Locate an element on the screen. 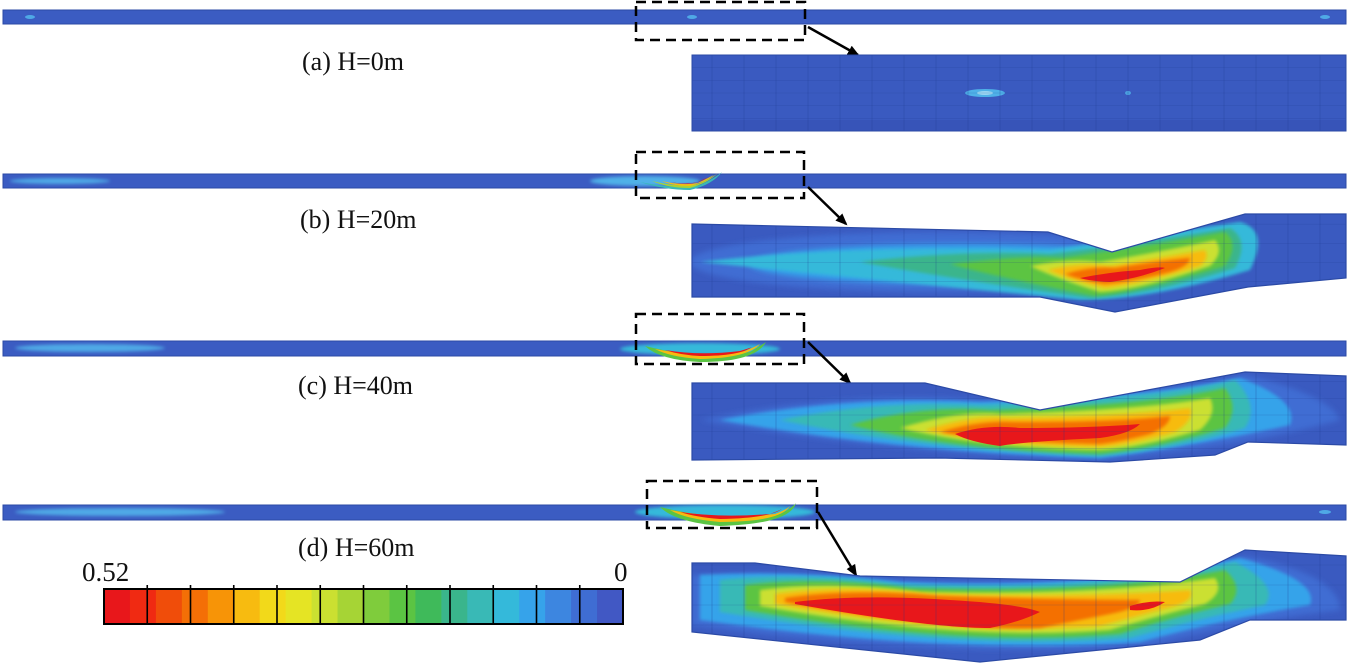  selection-box-a is located at coordinates (720, 21).